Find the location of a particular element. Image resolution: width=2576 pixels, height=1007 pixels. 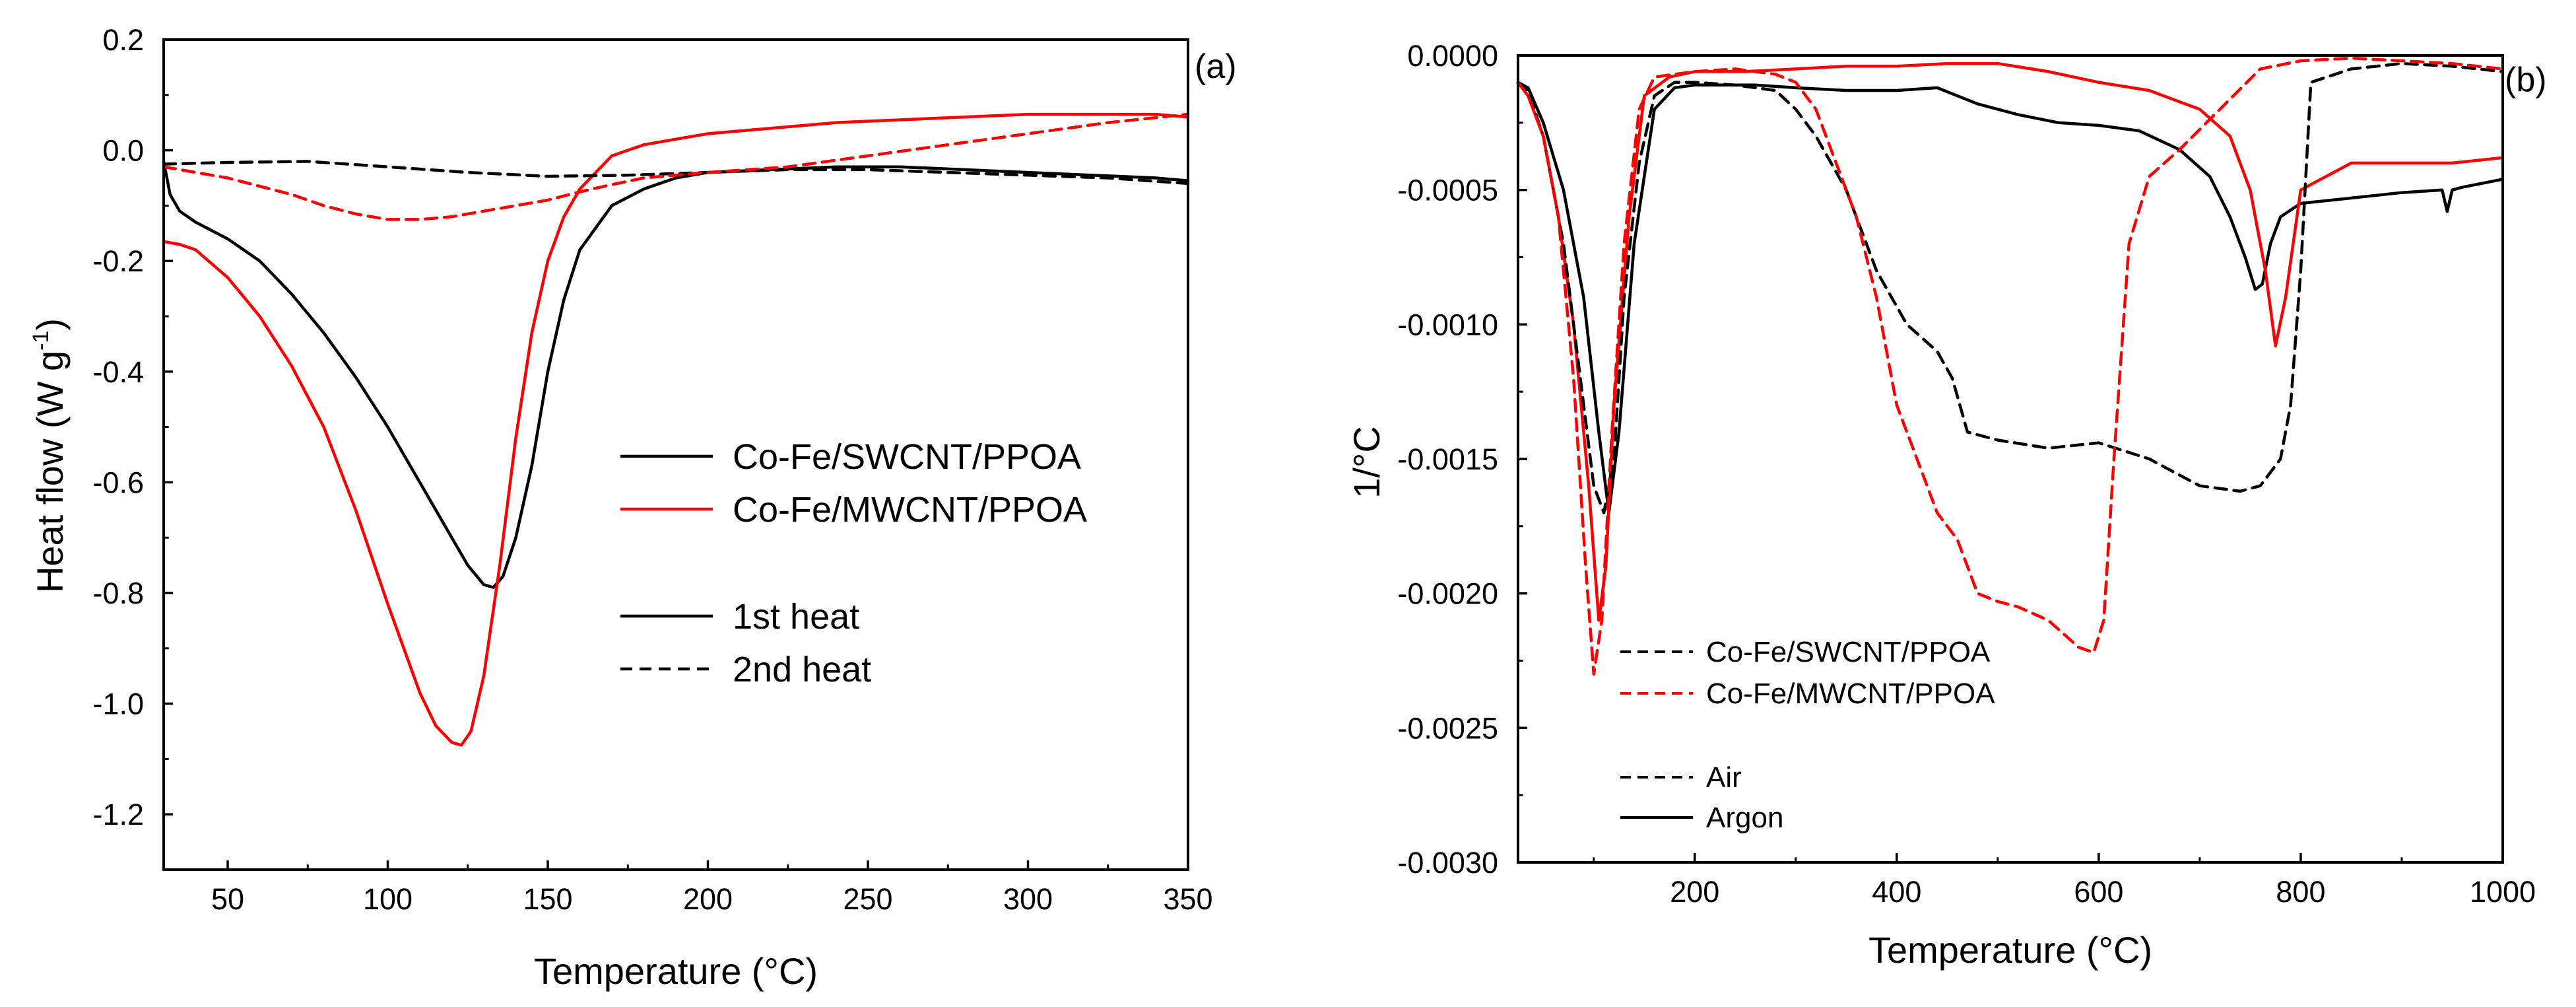

chart-b-panel-label: (b) is located at coordinates (2526, 80).